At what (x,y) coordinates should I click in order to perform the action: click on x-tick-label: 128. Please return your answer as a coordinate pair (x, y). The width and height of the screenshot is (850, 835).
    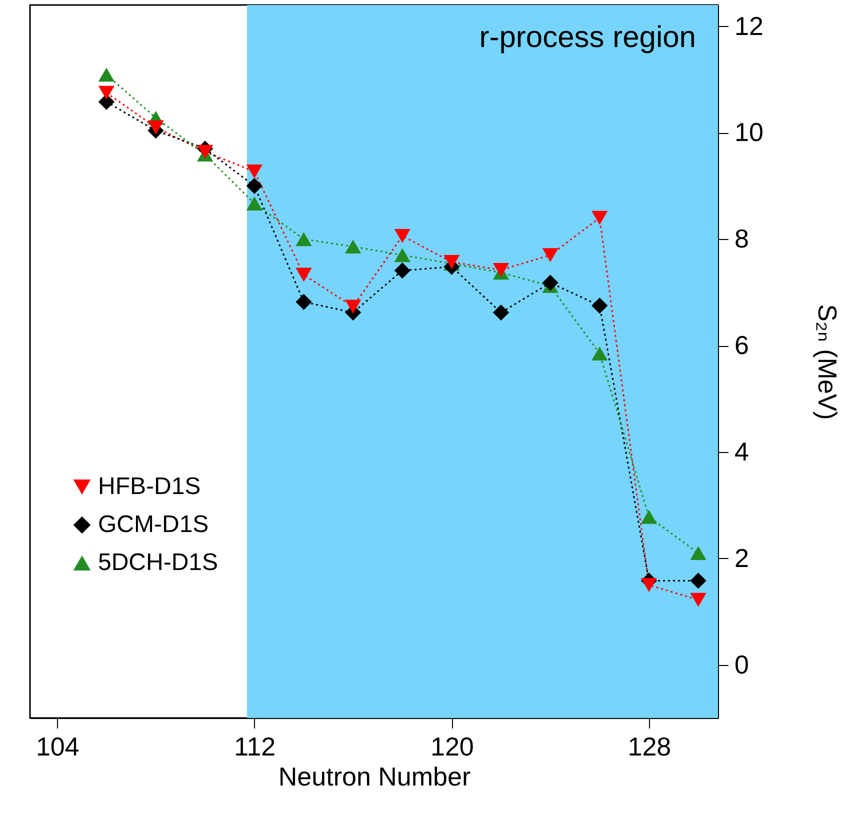
    Looking at the image, I should click on (650, 747).